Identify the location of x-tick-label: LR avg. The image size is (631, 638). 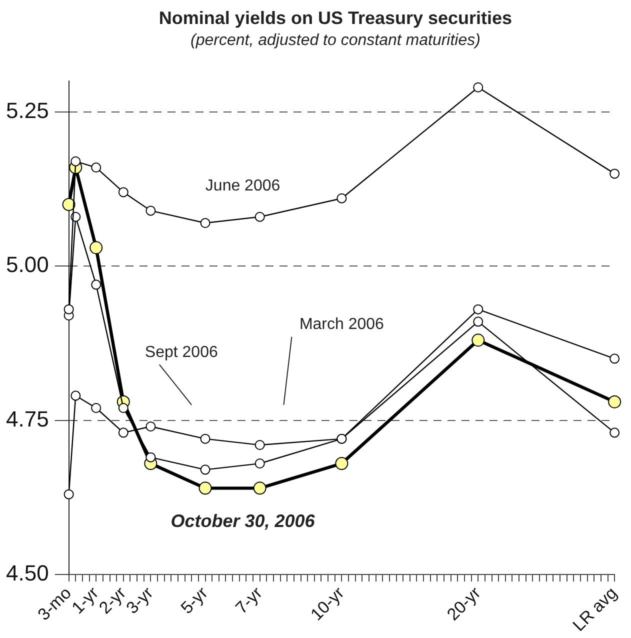
(595, 609).